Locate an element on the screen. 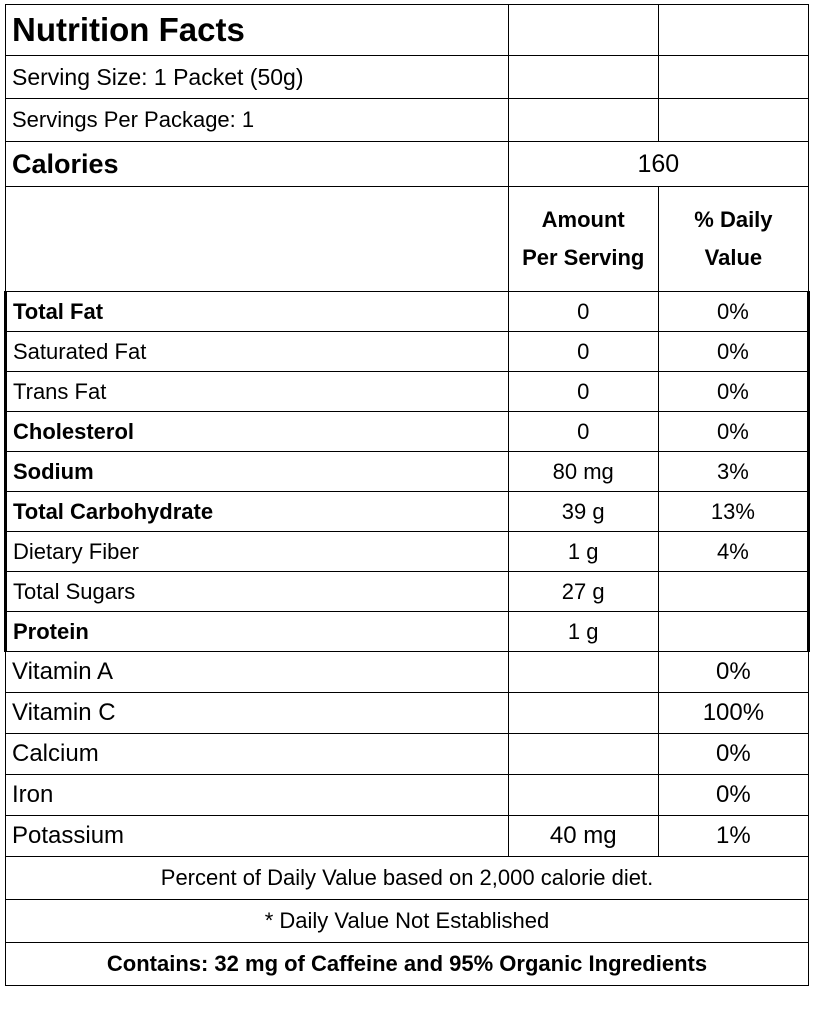  calories-row: Calories 160 is located at coordinates (407, 164).